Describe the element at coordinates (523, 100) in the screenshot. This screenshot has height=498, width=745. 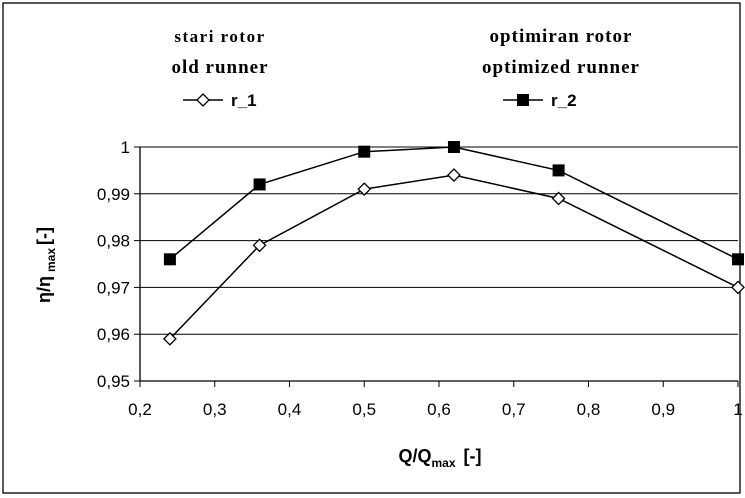
I see `legend-2-marker` at that location.